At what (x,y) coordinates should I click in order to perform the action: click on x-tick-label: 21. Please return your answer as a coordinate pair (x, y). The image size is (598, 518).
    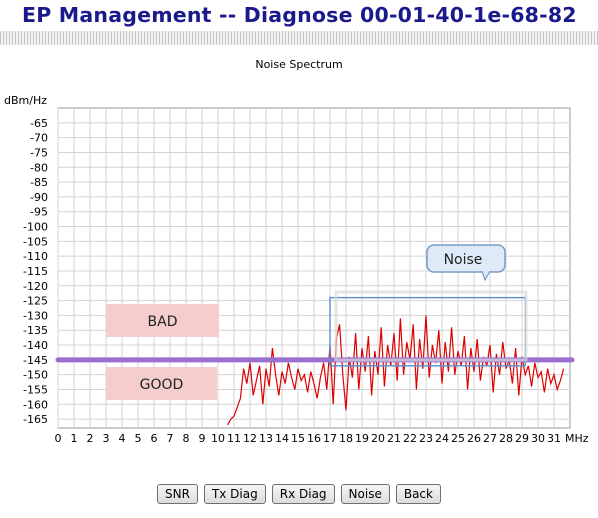
    Looking at the image, I should click on (394, 438).